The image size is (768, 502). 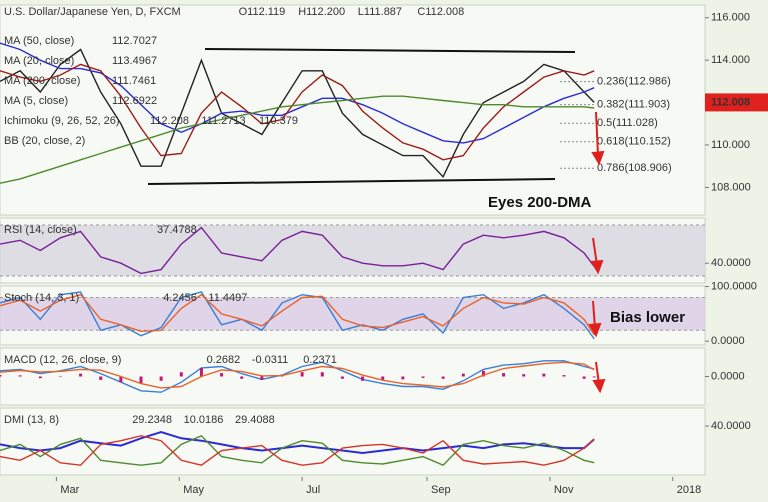 What do you see at coordinates (193, 490) in the screenshot?
I see `x-tick-label: May` at bounding box center [193, 490].